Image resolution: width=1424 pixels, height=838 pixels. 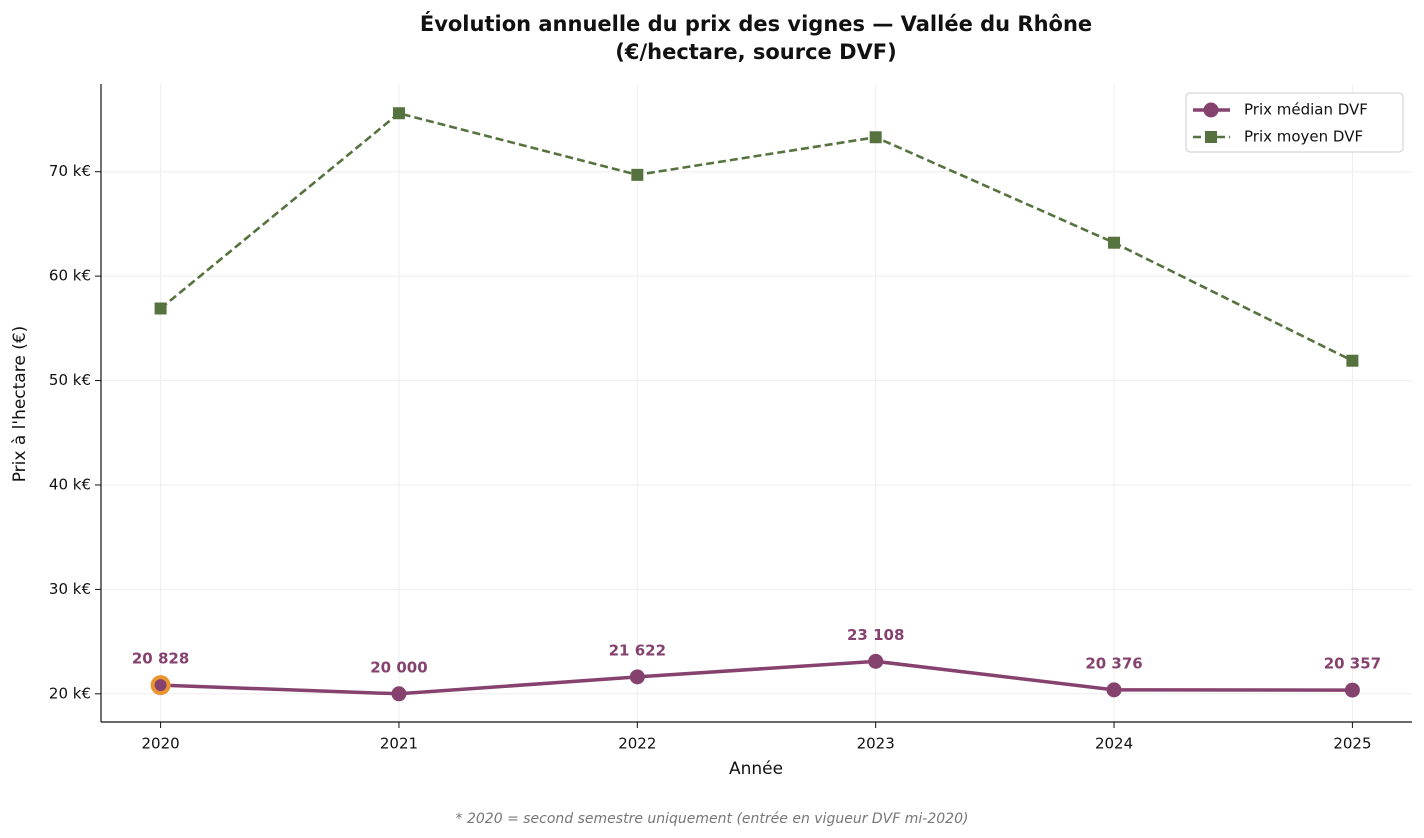 I want to click on y-tick-label: 20 k€, so click(x=70, y=693).